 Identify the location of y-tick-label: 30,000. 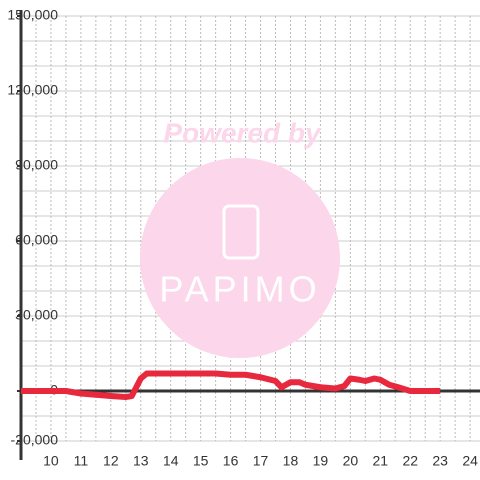
(36, 315).